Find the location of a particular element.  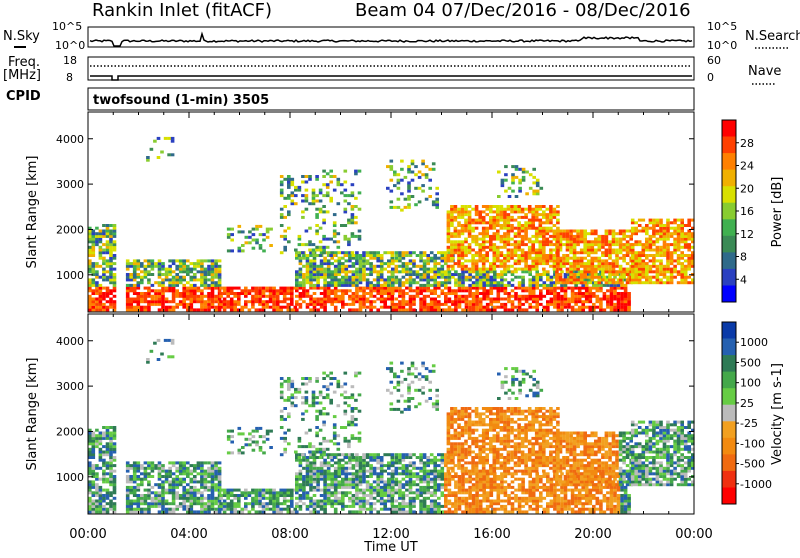

nave-tick-bottom: 0 is located at coordinates (710, 77).